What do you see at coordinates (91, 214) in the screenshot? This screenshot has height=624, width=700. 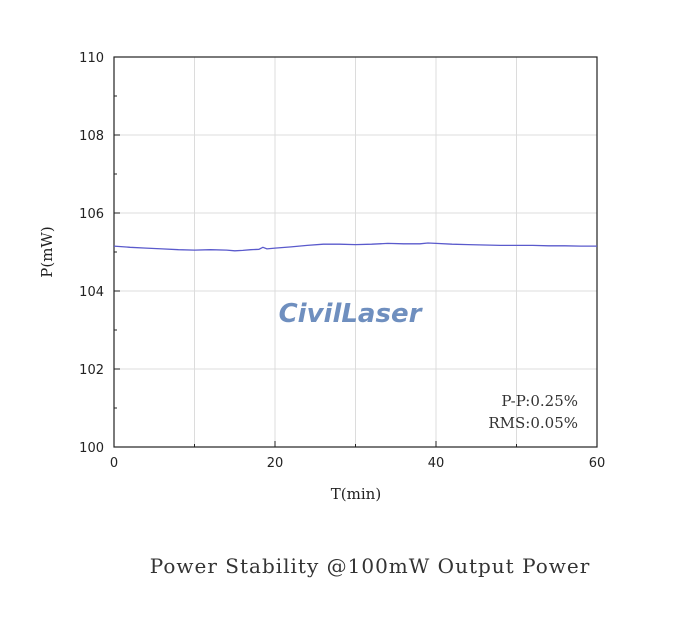 I see `y-tick-label: 106` at bounding box center [91, 214].